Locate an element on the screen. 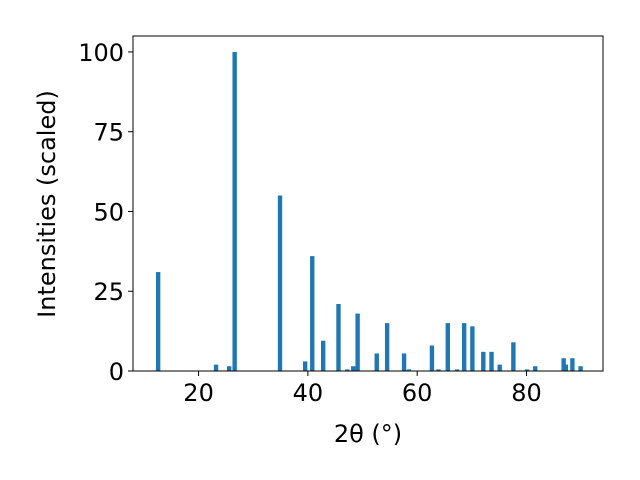 The height and width of the screenshot is (480, 640). x-tick-label-60: 60 is located at coordinates (417, 393).